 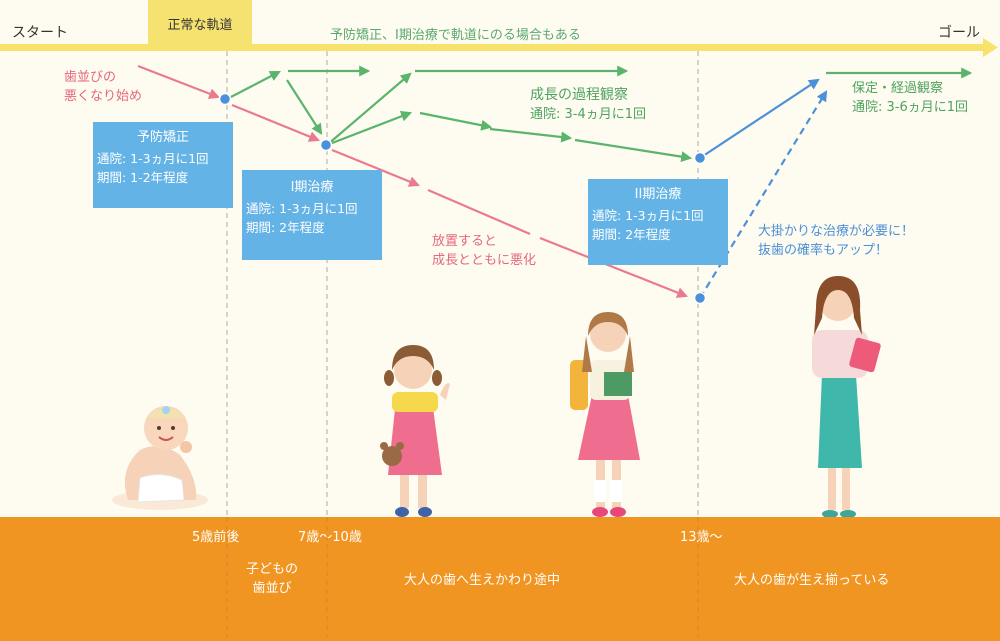 What do you see at coordinates (200, 23) in the screenshot?
I see `normal-track-badge: 正常な軌道` at bounding box center [200, 23].